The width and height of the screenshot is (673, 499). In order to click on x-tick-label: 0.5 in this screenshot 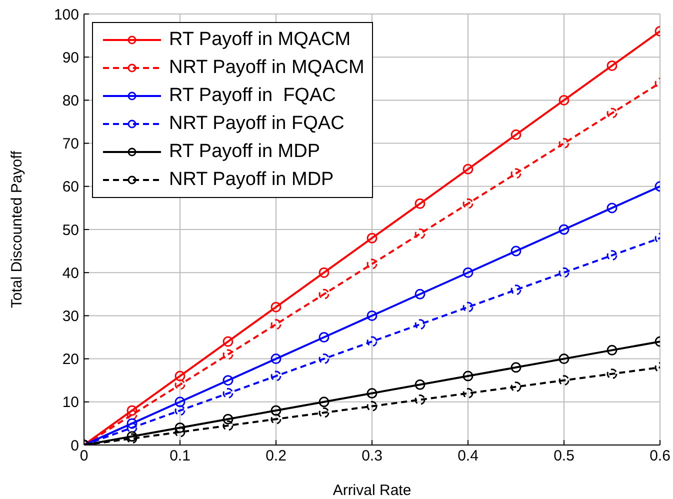, I will do `click(564, 456)`.